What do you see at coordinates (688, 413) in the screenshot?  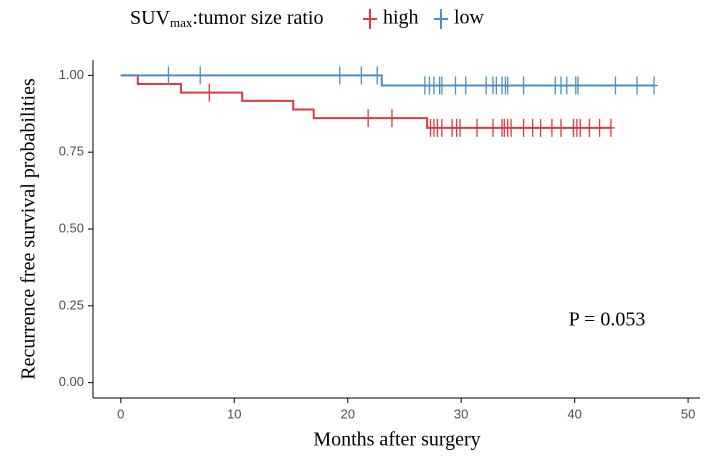 I see `x-tick-label: 50` at bounding box center [688, 413].